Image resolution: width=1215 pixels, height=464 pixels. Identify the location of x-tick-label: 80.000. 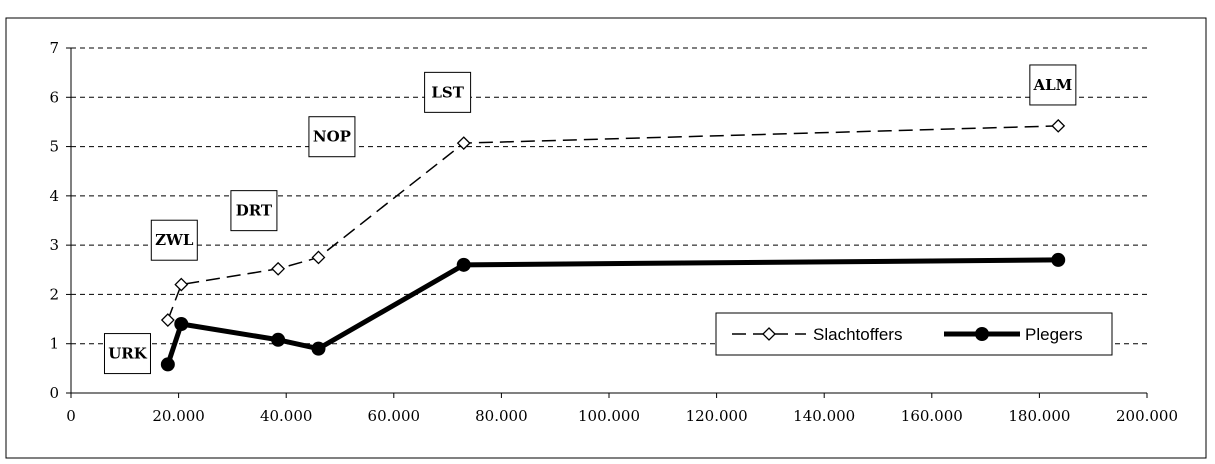
(501, 416).